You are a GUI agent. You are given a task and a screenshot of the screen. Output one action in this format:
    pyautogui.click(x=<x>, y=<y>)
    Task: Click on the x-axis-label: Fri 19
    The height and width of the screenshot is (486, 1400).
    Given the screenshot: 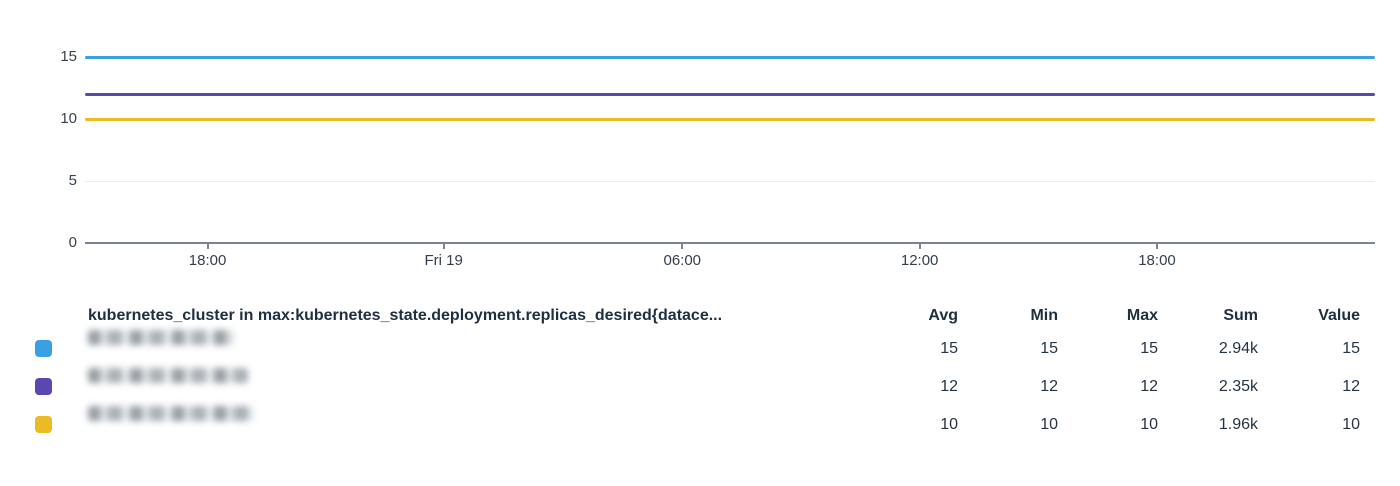 What is the action you would take?
    pyautogui.click(x=443, y=260)
    